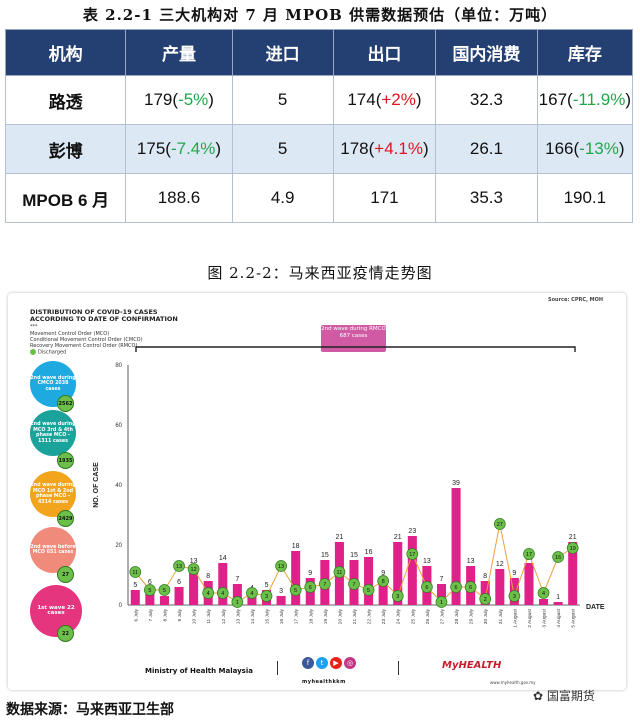 The width and height of the screenshot is (640, 720). Describe the element at coordinates (308, 663) in the screenshot. I see `facebook-icon: f` at that location.